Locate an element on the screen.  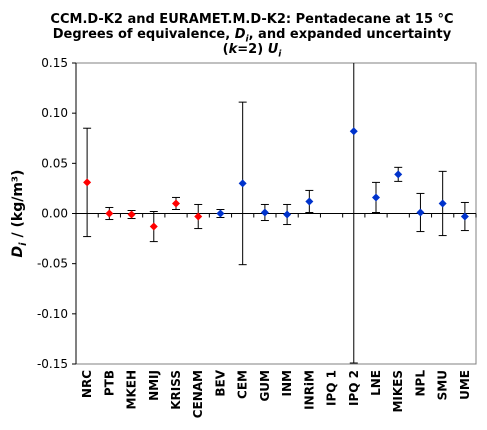
x-tick-label: MIKES is located at coordinates (398, 391).